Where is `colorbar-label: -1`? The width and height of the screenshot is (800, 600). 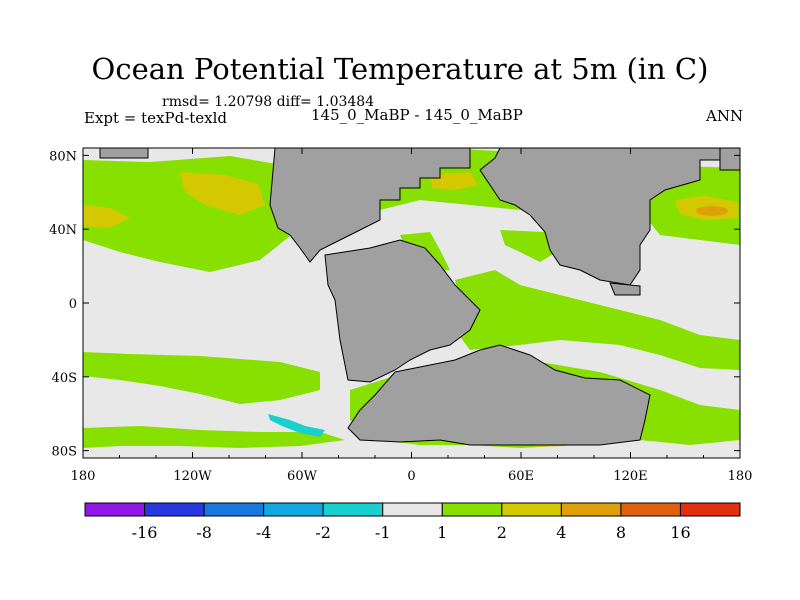 colorbar-label: -1 is located at coordinates (383, 532).